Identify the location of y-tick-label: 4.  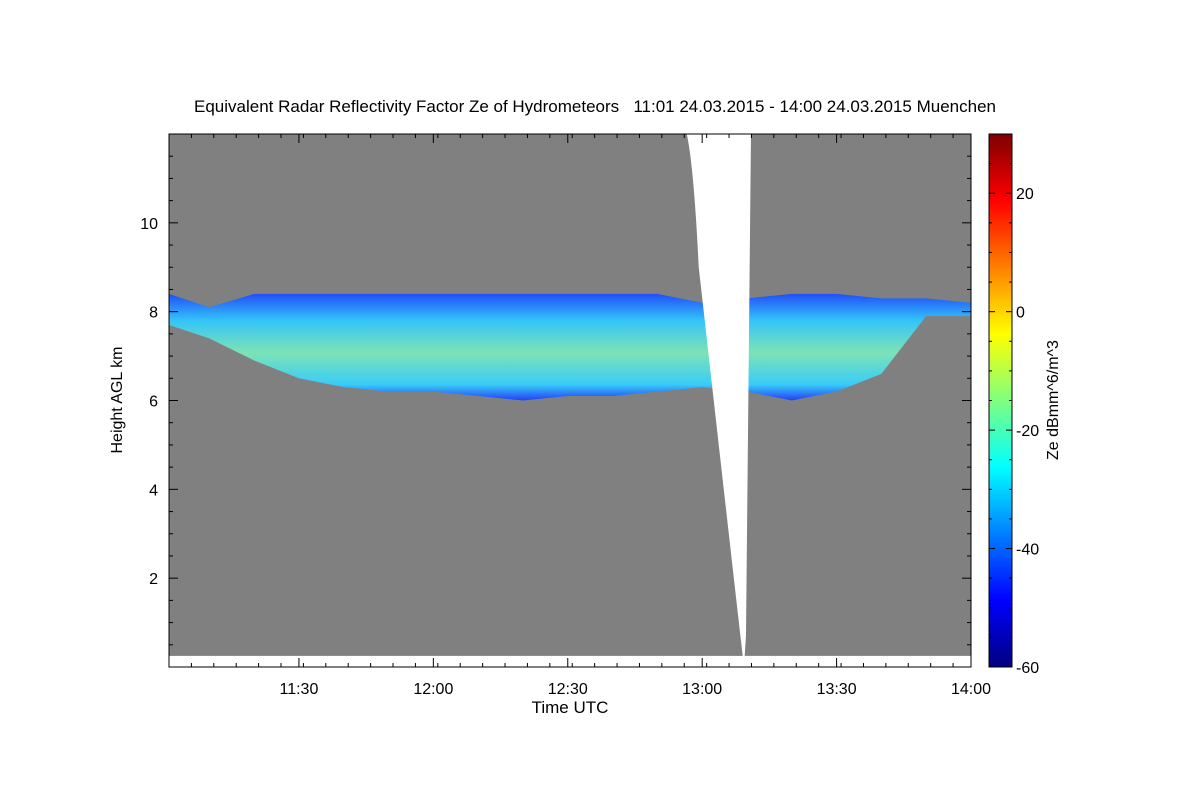
(153, 490).